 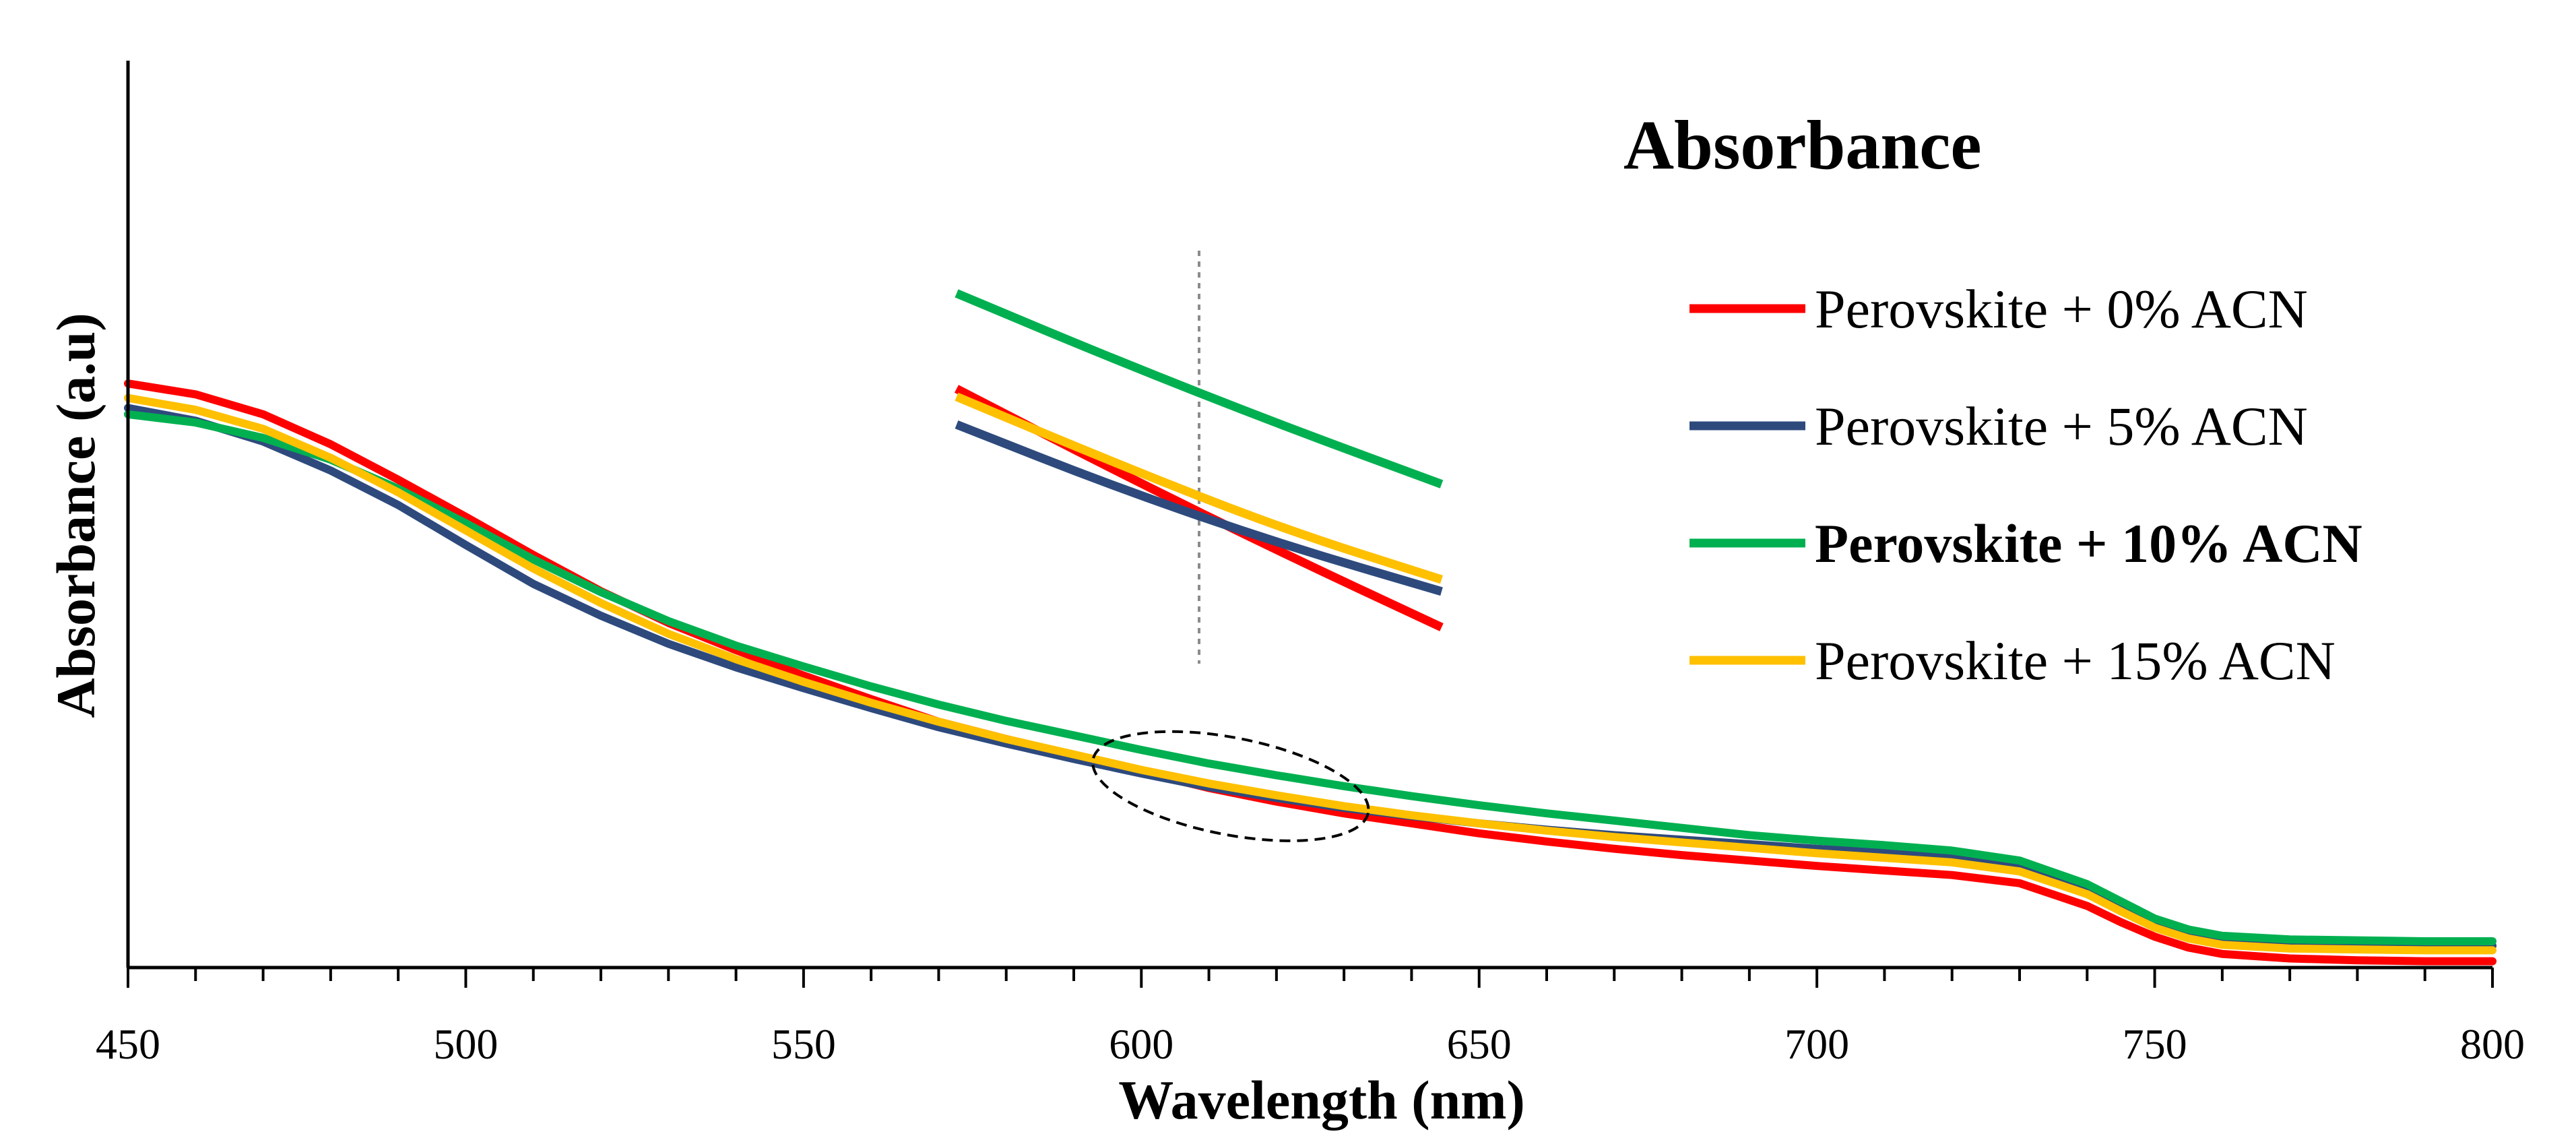 I want to click on annotations, so click(x=1230, y=786).